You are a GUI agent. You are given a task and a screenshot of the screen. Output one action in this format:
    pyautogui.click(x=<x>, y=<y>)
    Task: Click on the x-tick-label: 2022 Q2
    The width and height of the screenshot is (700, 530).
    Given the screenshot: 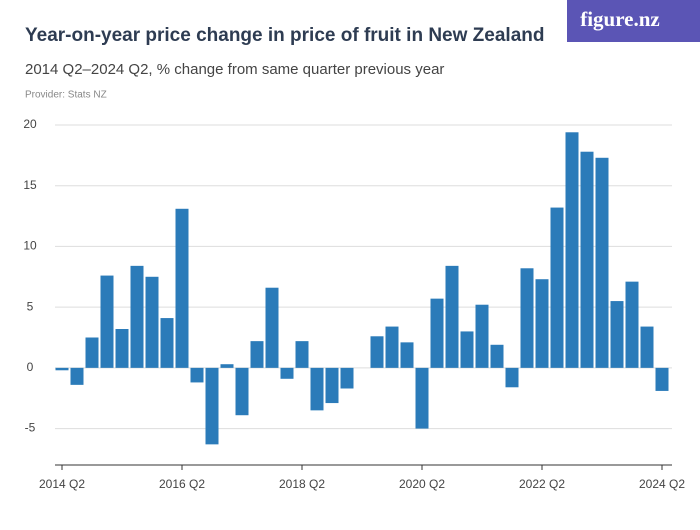 What is the action you would take?
    pyautogui.click(x=542, y=484)
    